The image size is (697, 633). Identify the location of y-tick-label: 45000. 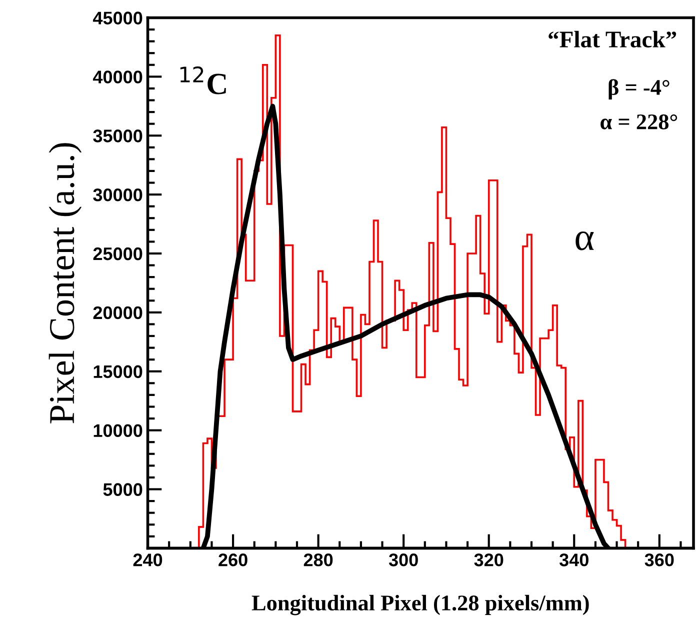
(117, 18).